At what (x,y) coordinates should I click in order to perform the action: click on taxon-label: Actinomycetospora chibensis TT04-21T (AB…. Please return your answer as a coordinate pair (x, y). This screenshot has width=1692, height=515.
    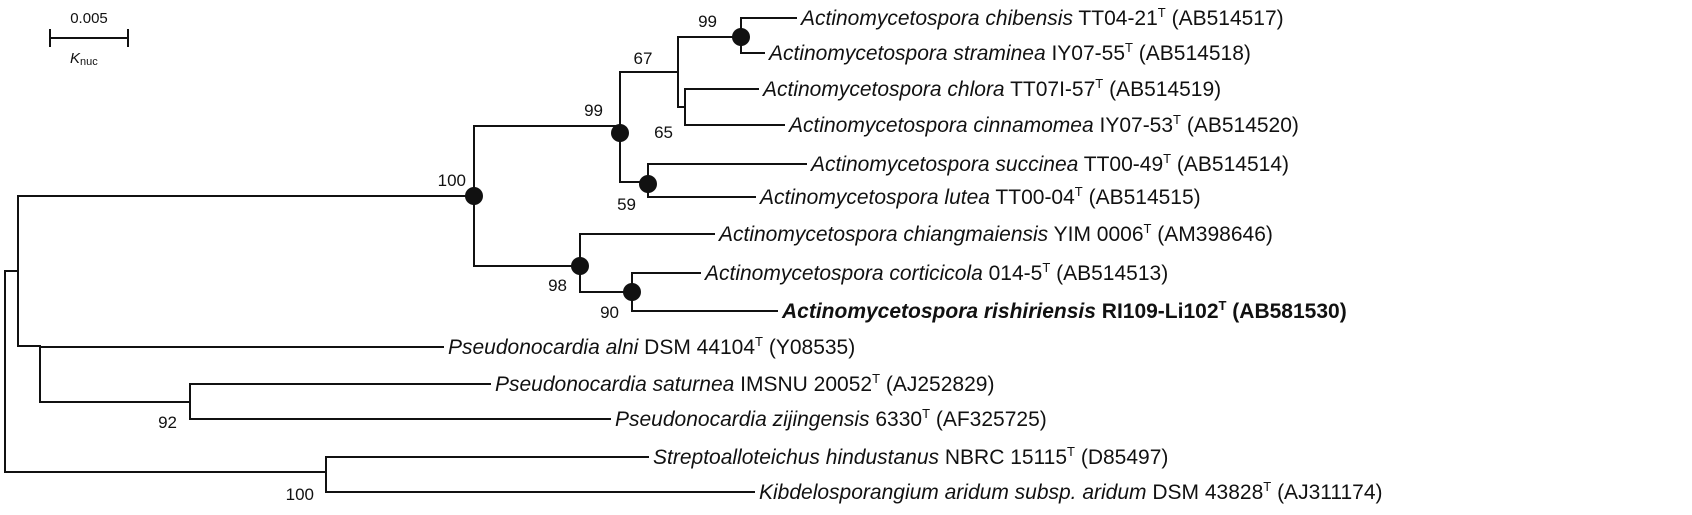
    Looking at the image, I should click on (1041, 17).